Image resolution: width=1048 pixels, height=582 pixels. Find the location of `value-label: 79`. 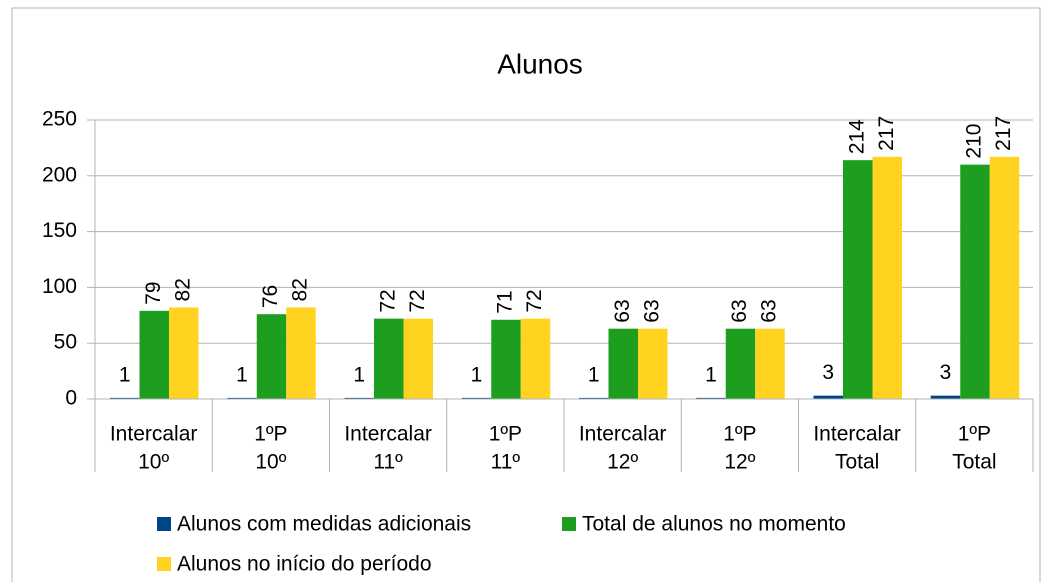

value-label: 79 is located at coordinates (153, 292).